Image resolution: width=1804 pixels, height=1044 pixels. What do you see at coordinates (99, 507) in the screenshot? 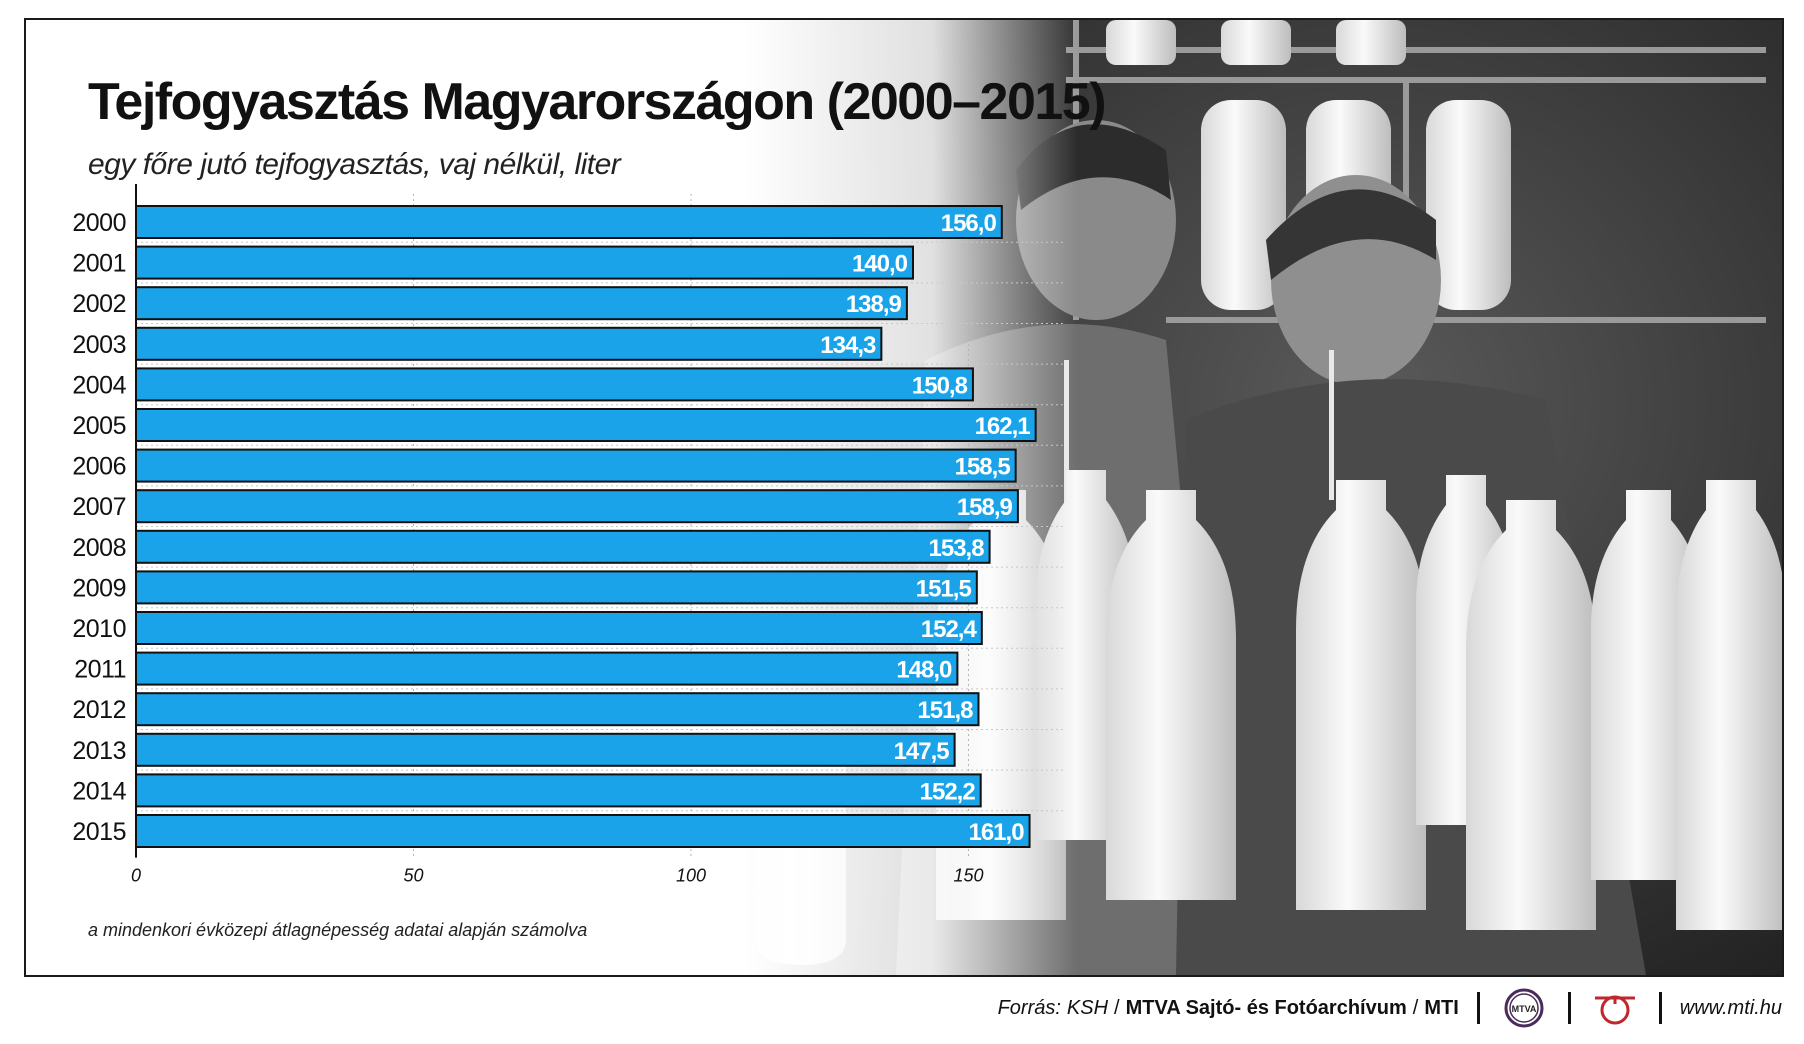
I see `year-label-2007: 2007` at bounding box center [99, 507].